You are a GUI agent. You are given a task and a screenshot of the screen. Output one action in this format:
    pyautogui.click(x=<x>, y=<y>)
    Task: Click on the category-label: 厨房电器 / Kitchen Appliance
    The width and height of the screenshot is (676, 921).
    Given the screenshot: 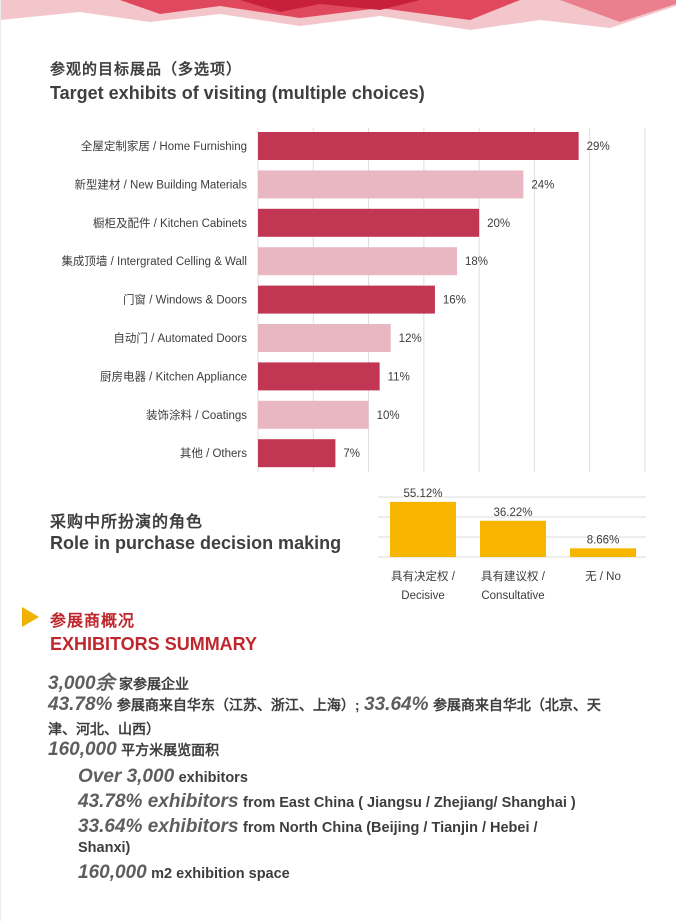 What is the action you would take?
    pyautogui.click(x=173, y=376)
    